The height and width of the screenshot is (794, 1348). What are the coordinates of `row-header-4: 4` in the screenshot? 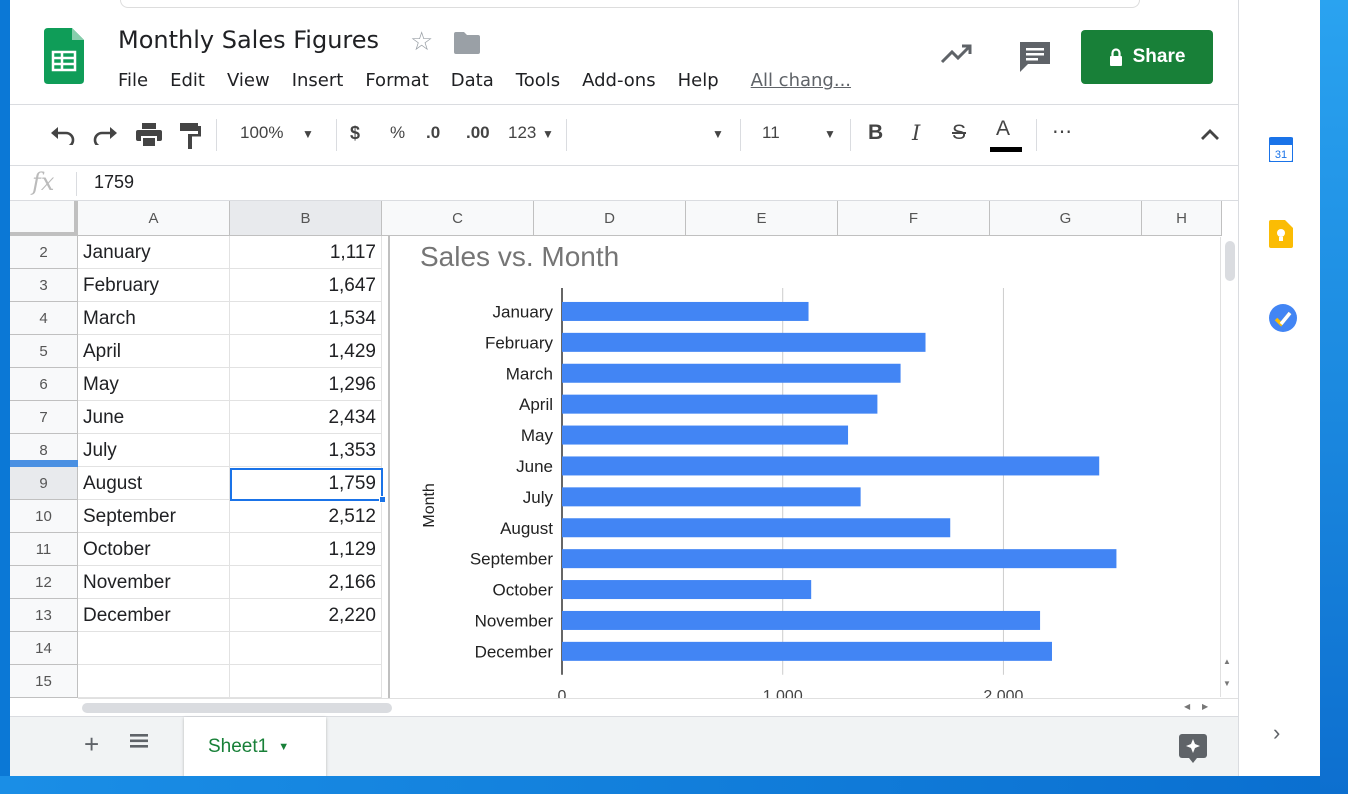 It's located at (44, 318).